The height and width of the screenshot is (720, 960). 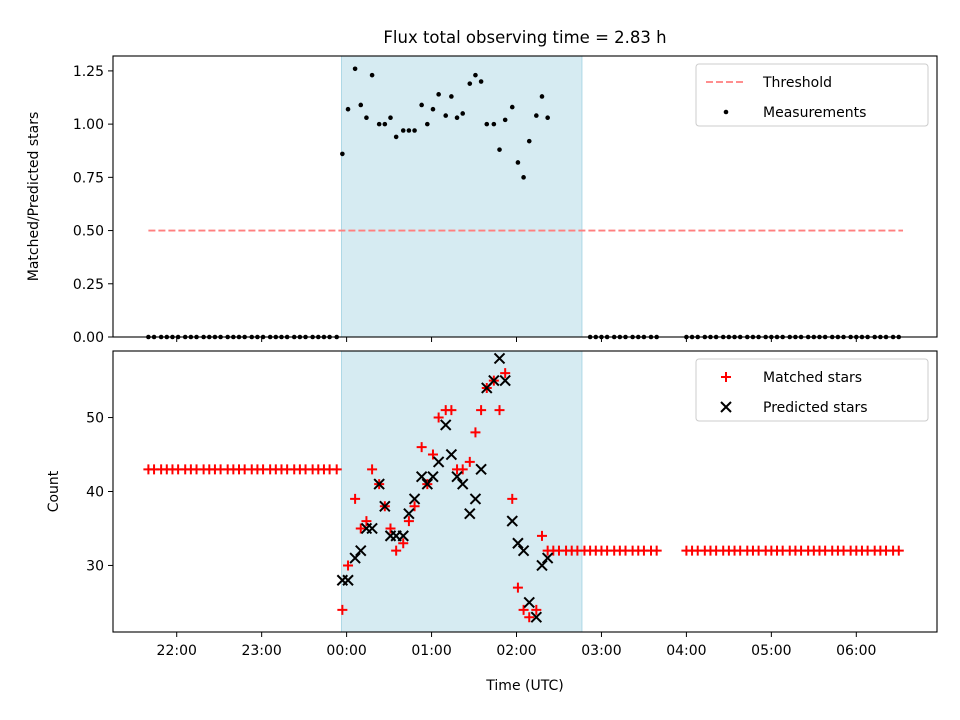 I want to click on y-tick-label: 0.50, so click(x=88, y=232).